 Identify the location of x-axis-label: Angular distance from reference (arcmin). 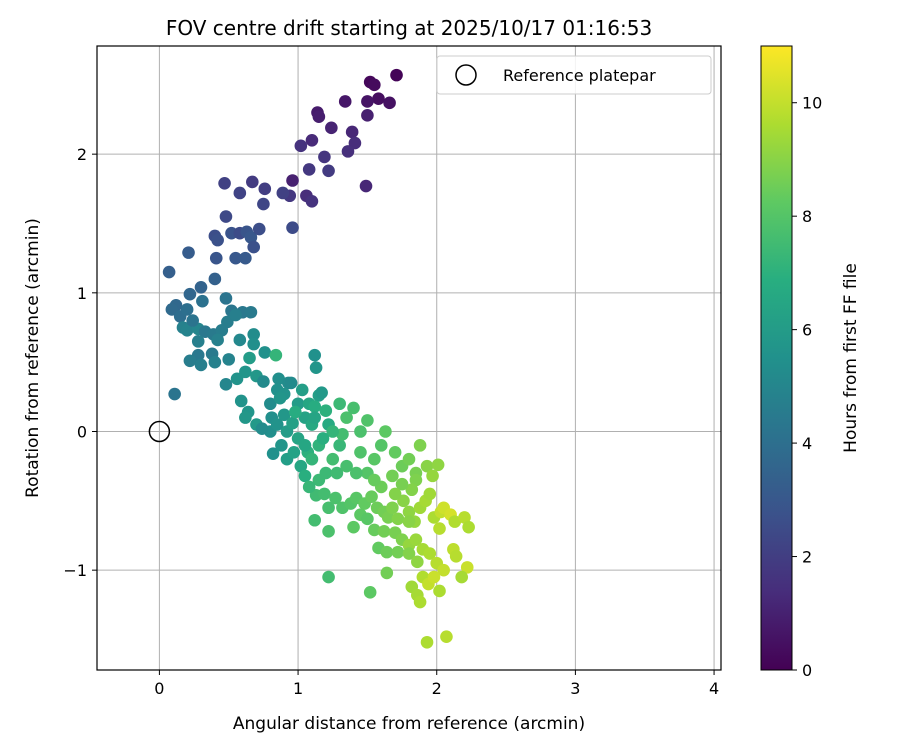
(409, 724).